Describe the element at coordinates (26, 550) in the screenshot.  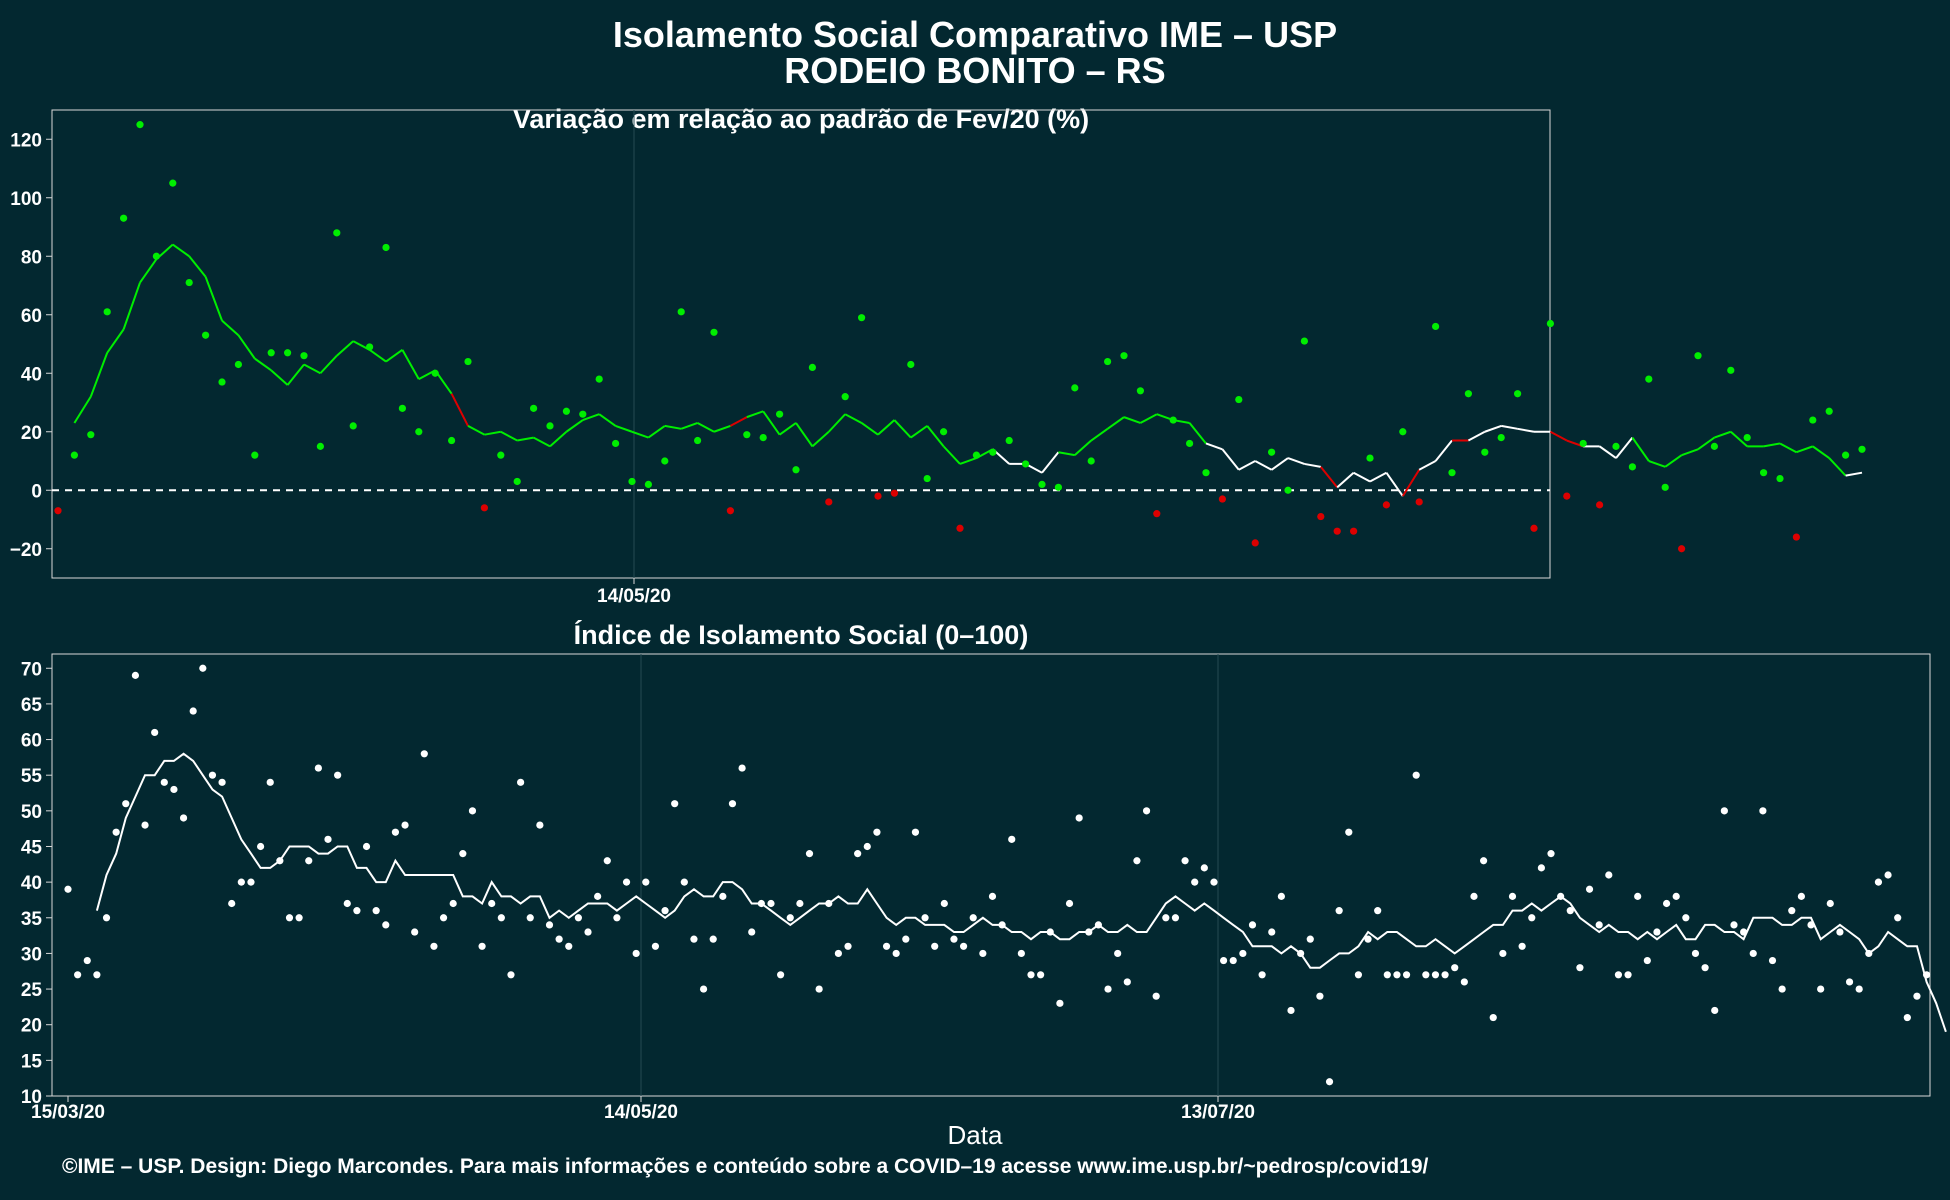
I see `y-tick-label: −20` at that location.